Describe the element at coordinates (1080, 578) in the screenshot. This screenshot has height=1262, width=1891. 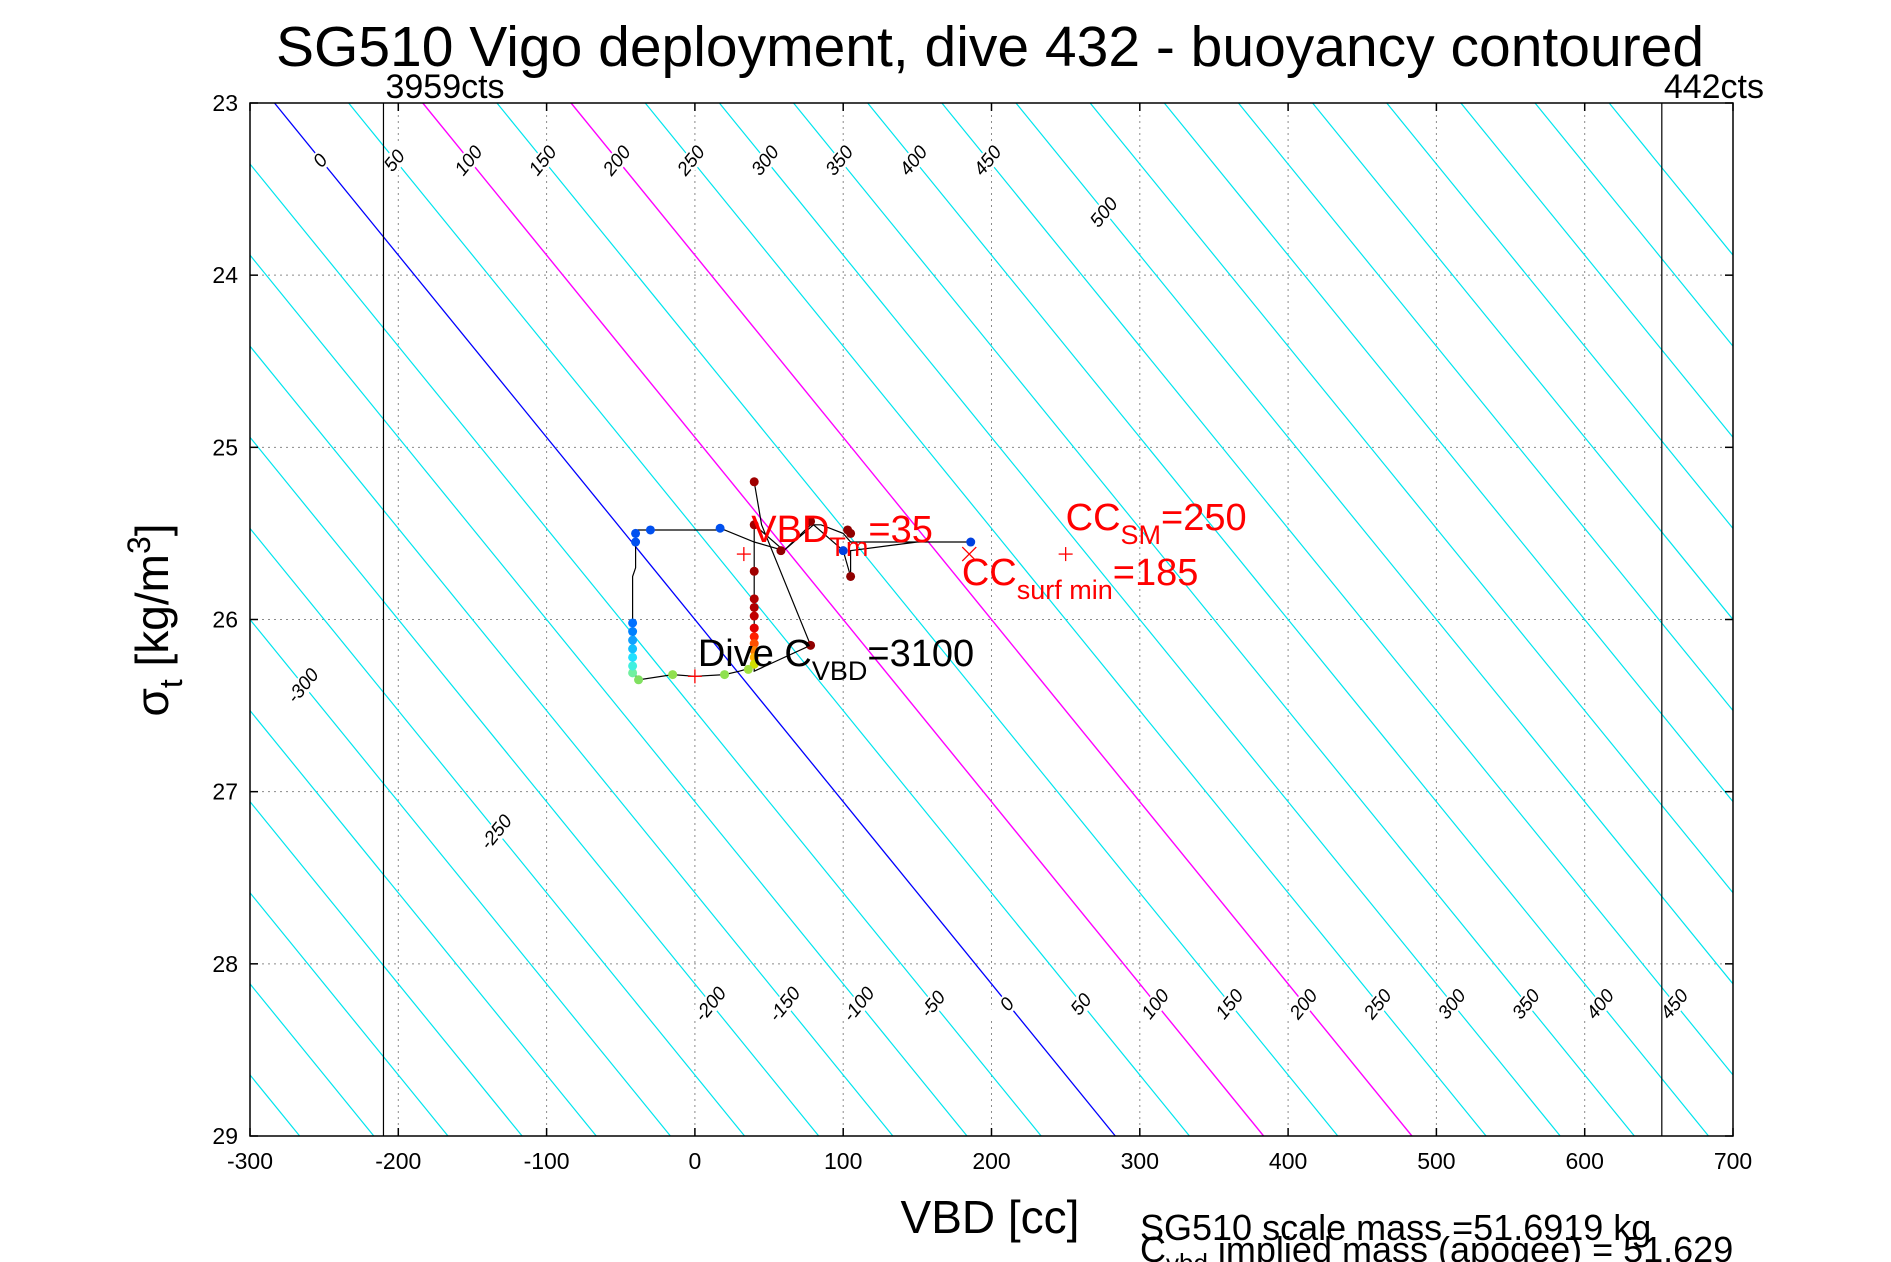
I see `annotation-cc-surf-min: CCsurf min=185` at that location.